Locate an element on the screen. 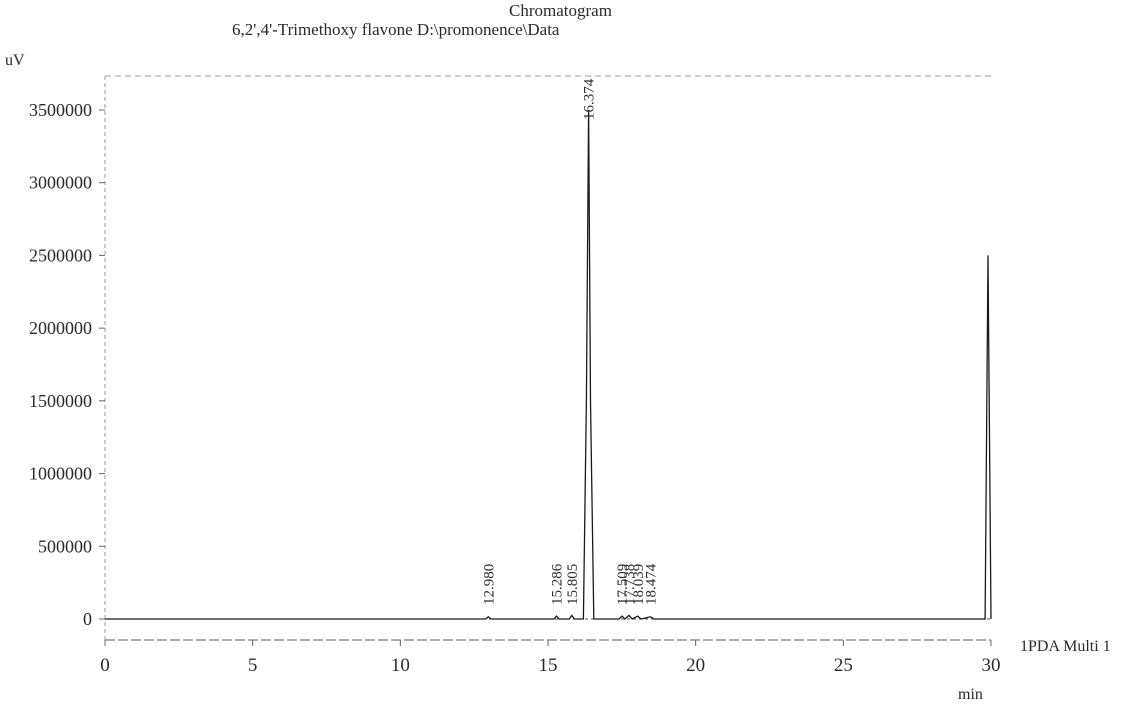 The height and width of the screenshot is (704, 1141). peak-label: 16.374 is located at coordinates (590, 99).